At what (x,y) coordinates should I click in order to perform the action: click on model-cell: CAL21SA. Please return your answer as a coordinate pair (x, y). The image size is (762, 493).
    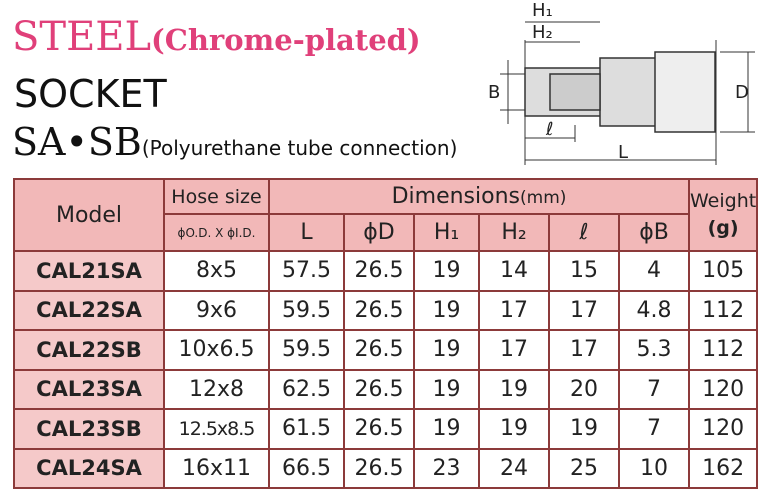
    Looking at the image, I should click on (89, 271).